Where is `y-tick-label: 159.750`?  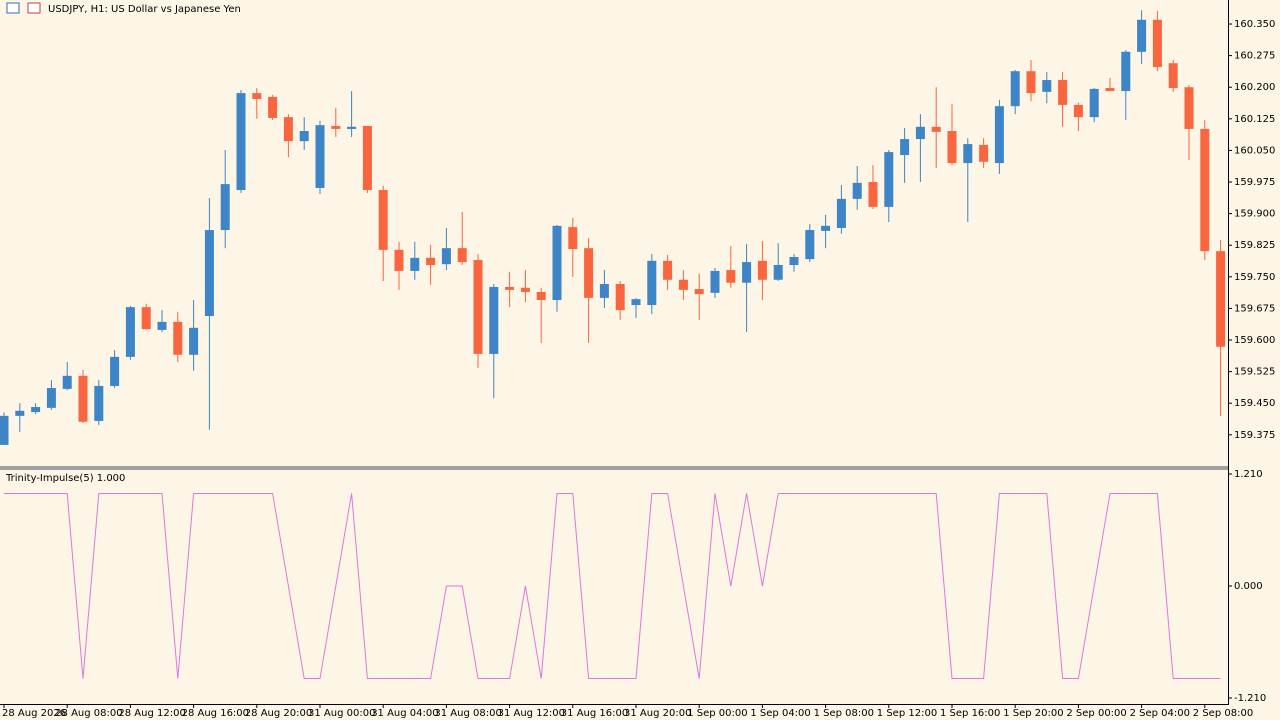 y-tick-label: 159.750 is located at coordinates (1254, 277).